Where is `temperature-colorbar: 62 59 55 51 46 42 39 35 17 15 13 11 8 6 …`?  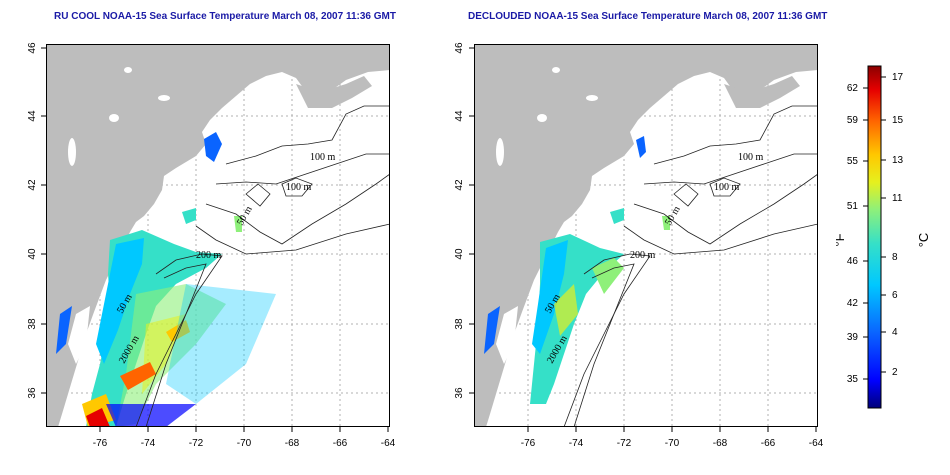
temperature-colorbar: 62 59 55 51 46 42 39 35 17 15 13 11 8 6 … is located at coordinates (883, 237).